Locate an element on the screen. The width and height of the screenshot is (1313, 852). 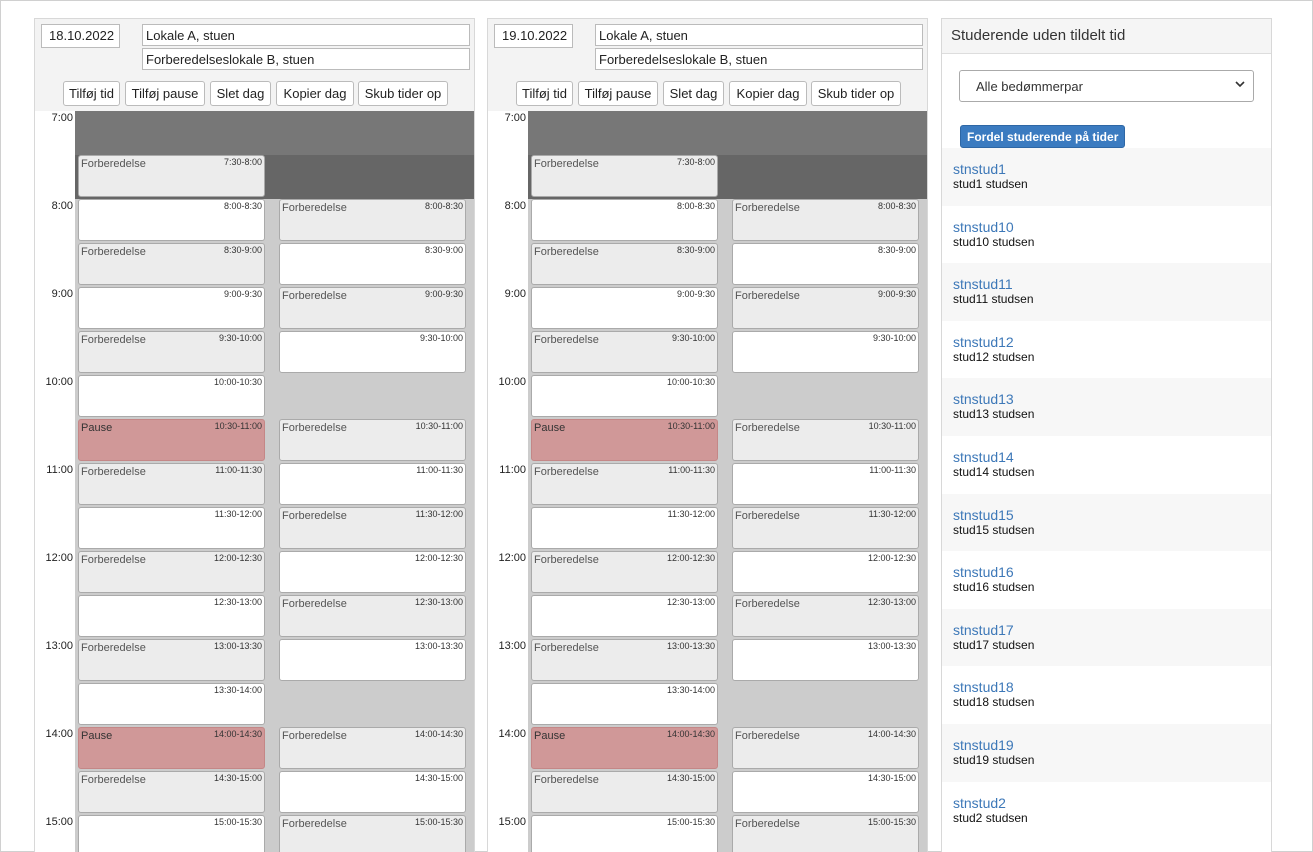
student-list-item: stnstud11 stud11 studsen is located at coordinates (1106, 292).